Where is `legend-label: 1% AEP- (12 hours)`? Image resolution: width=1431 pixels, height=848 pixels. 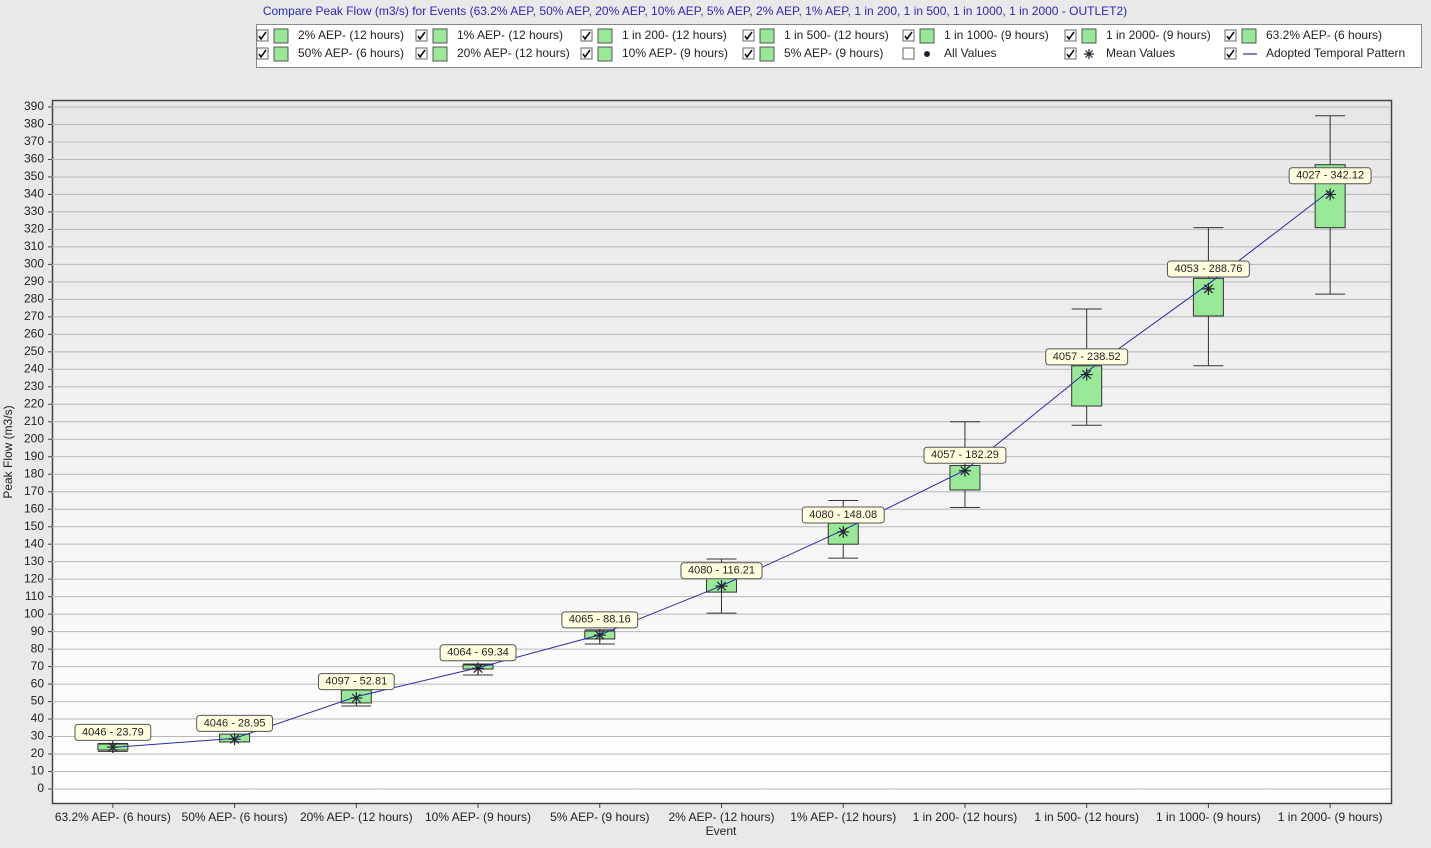
legend-label: 1% AEP- (12 hours) is located at coordinates (510, 35).